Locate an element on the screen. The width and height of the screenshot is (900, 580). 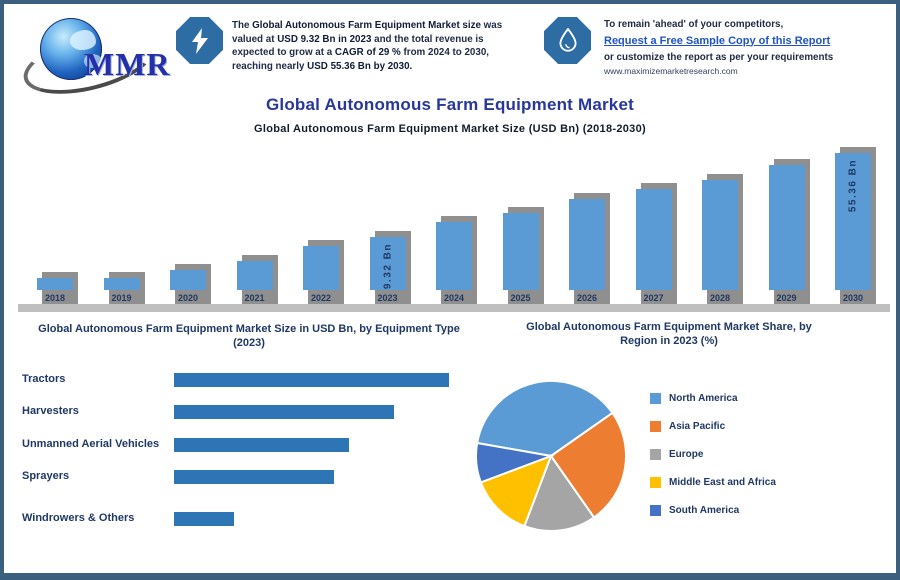
bar-column-2023: 9.32 Bn 2023 is located at coordinates (388, 224).